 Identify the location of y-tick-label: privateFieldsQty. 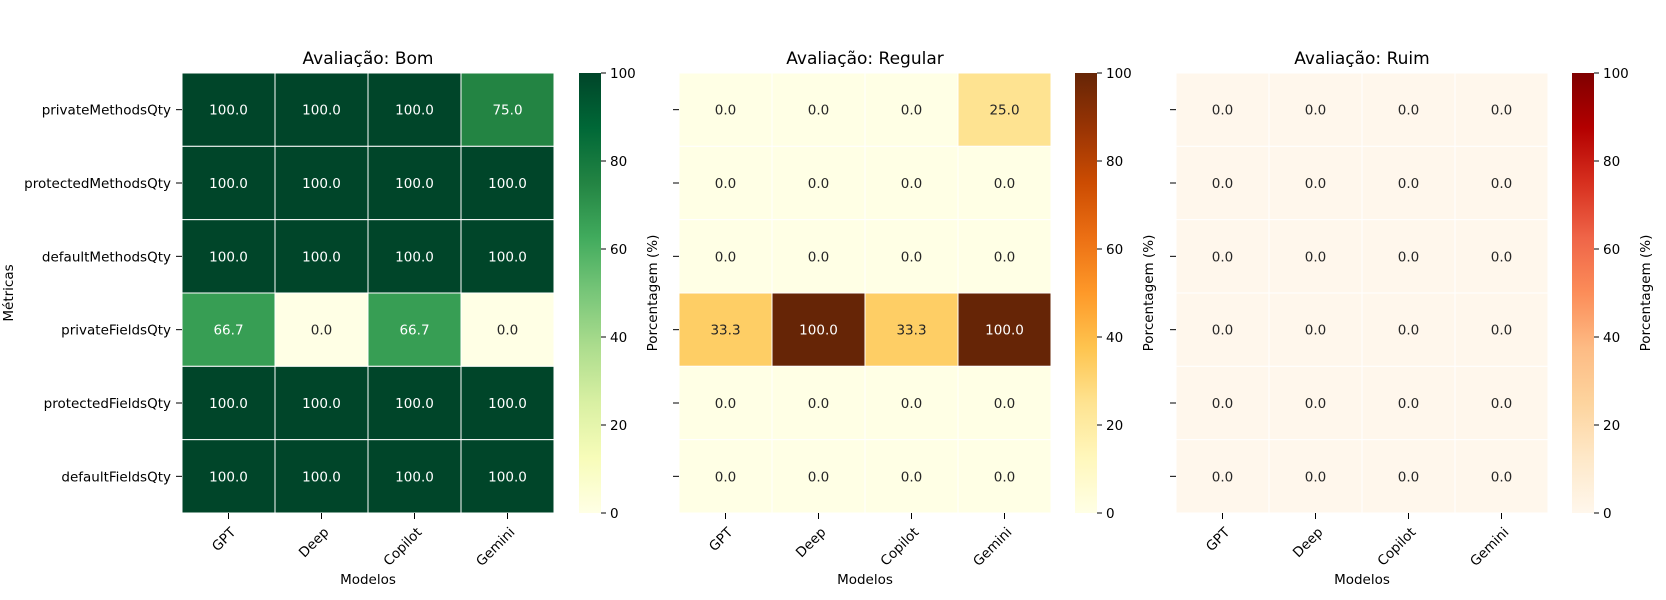
(116, 331).